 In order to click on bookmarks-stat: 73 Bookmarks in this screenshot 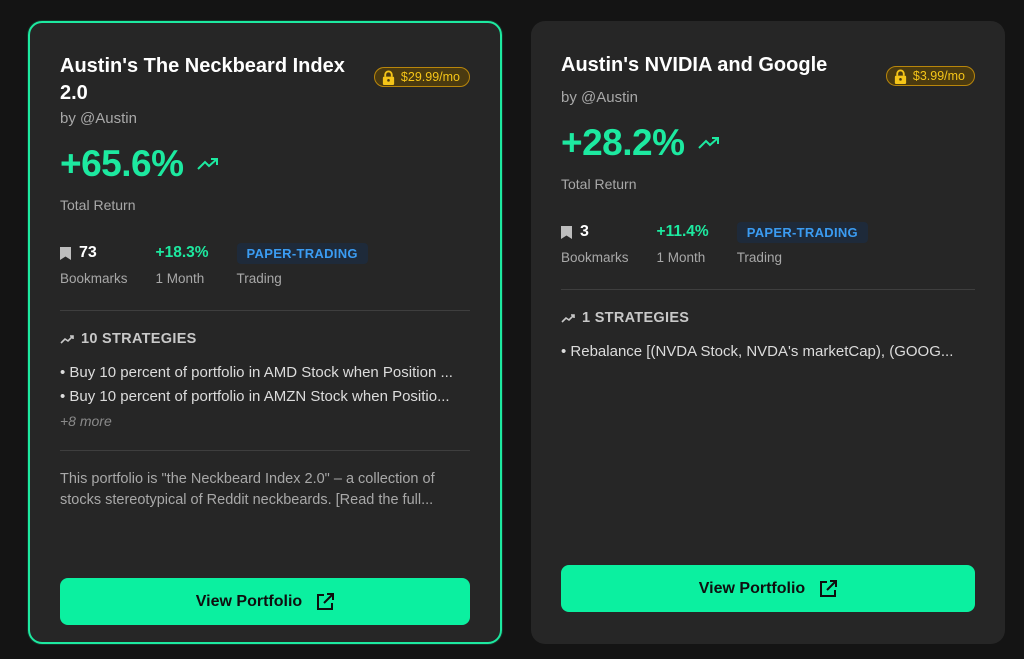, I will do `click(94, 263)`.